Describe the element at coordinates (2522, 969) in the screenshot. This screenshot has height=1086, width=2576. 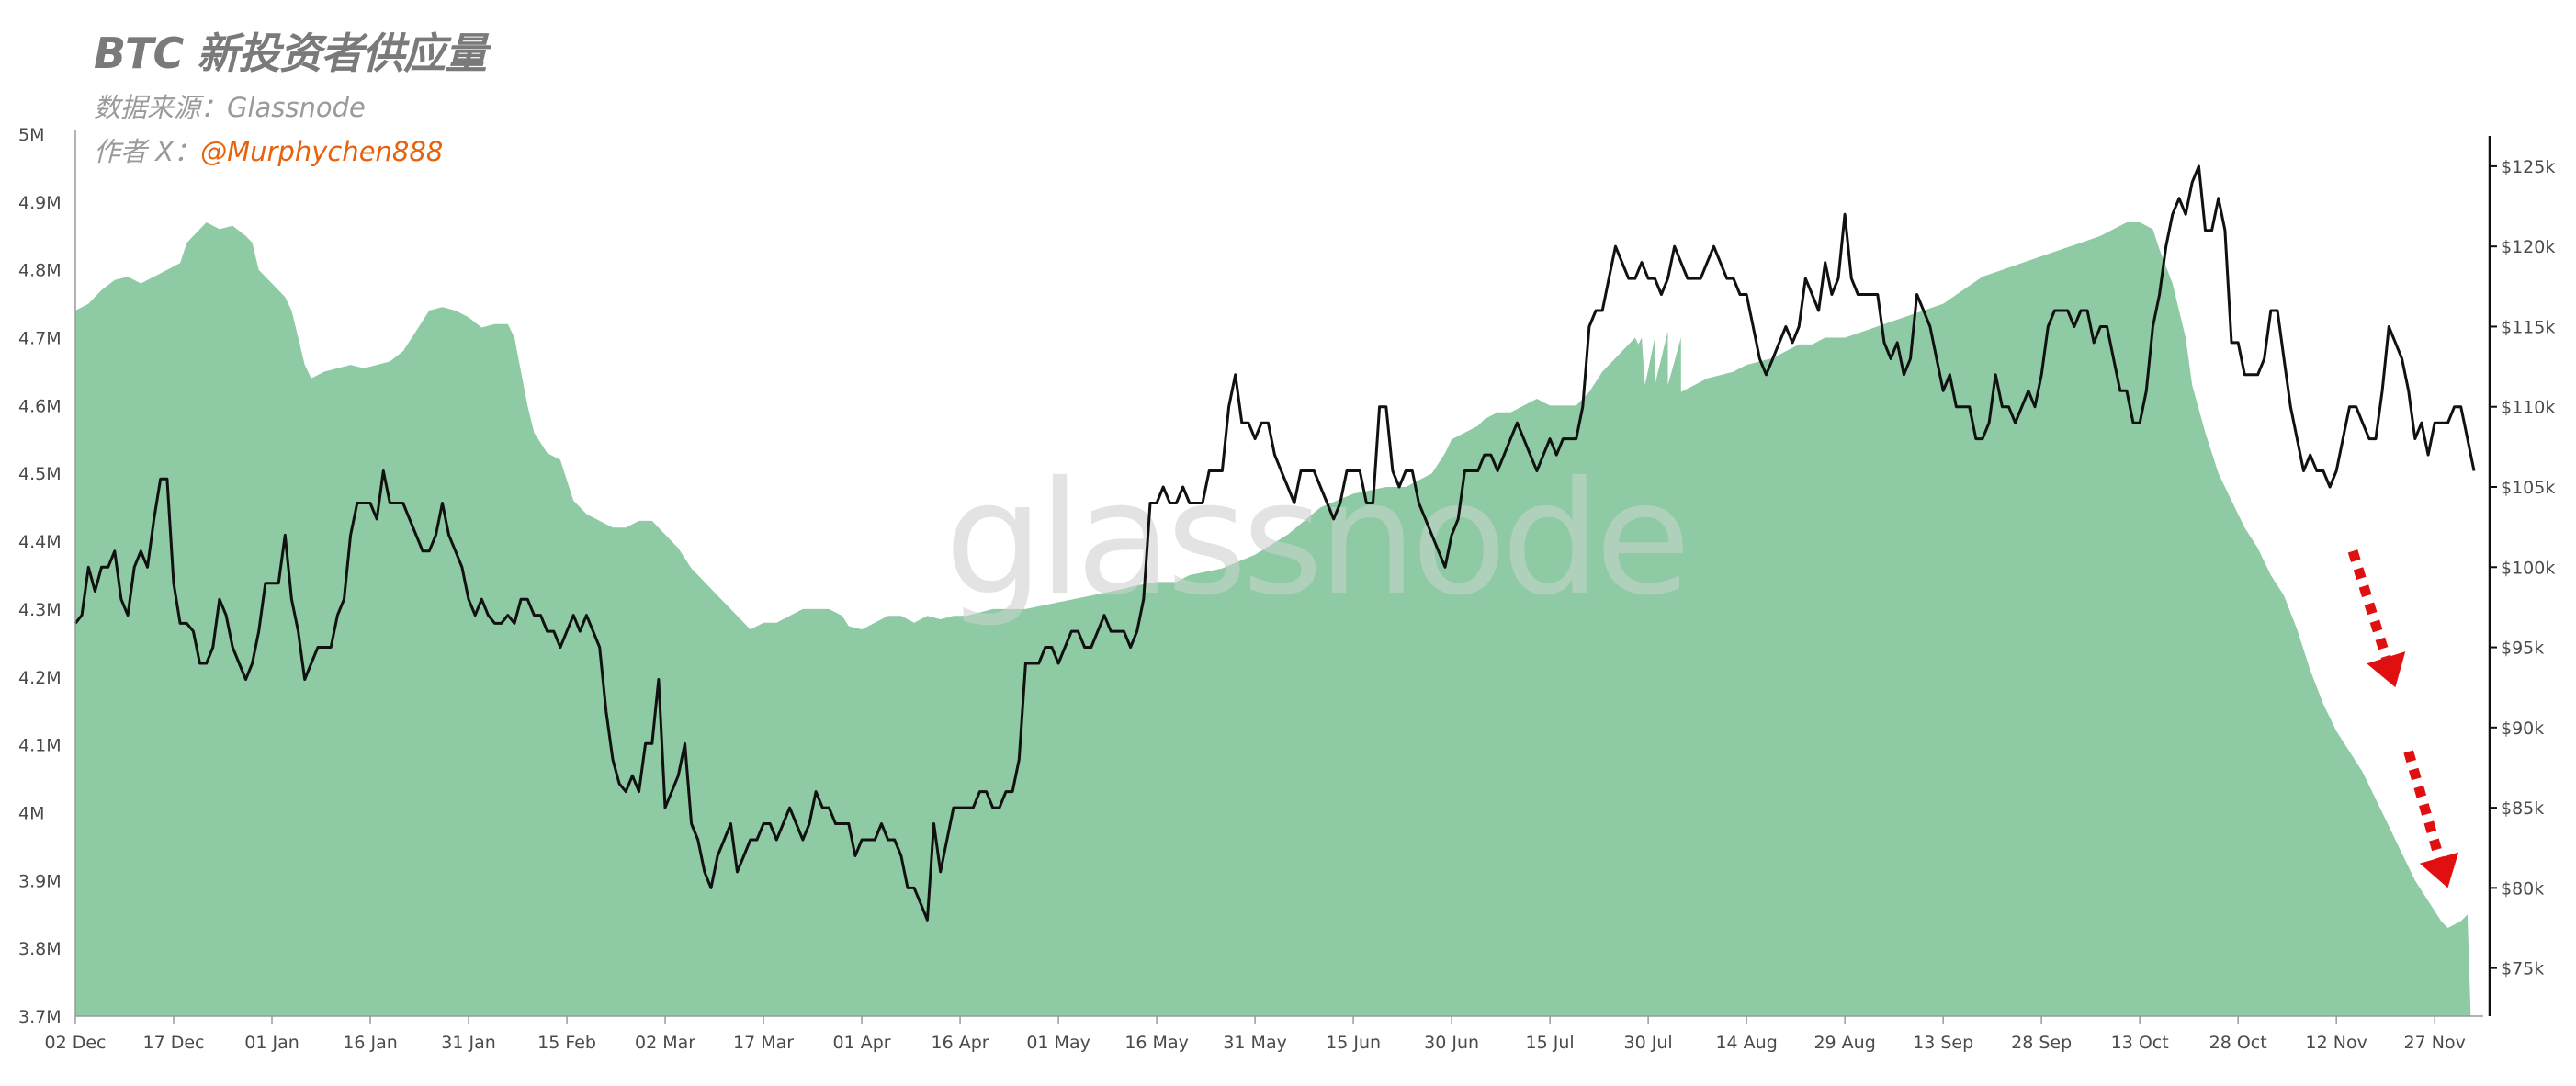
I see `y-right-tick-label: $75k` at that location.